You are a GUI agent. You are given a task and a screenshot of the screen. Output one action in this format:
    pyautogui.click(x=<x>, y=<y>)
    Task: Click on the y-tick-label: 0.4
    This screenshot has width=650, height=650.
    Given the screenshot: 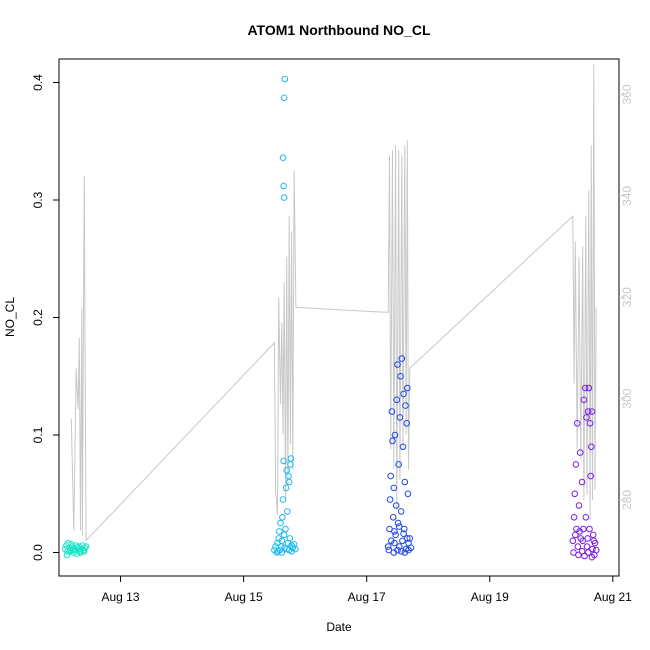 What is the action you would take?
    pyautogui.click(x=38, y=82)
    